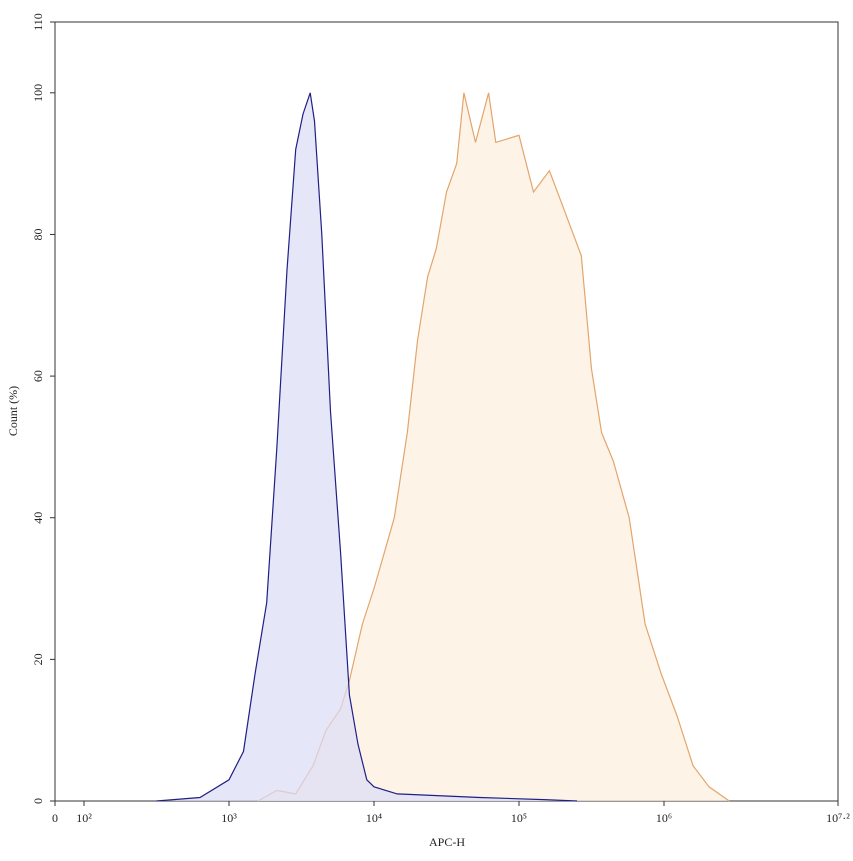 This screenshot has height=861, width=853. Describe the element at coordinates (38, 659) in the screenshot. I see `y-tick-label: 20` at that location.